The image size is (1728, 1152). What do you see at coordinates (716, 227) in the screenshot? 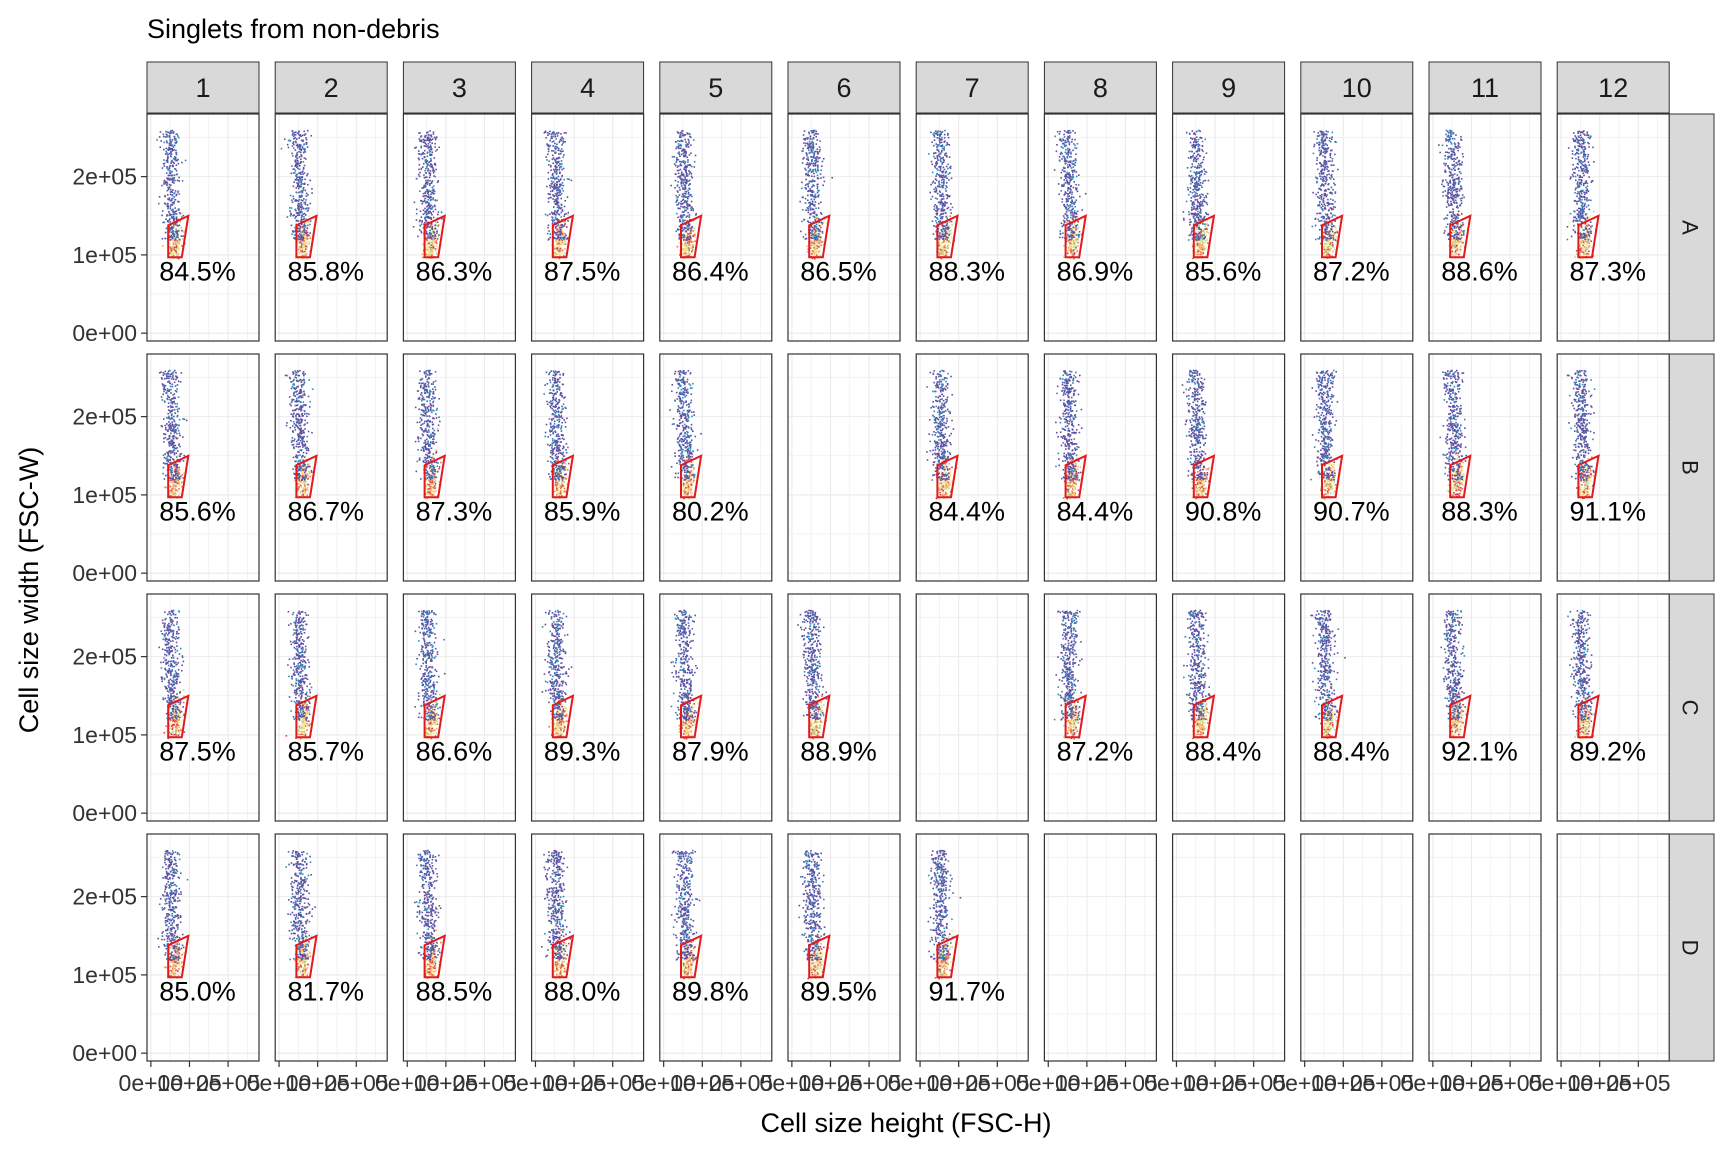
I see `panel-border` at bounding box center [716, 227].